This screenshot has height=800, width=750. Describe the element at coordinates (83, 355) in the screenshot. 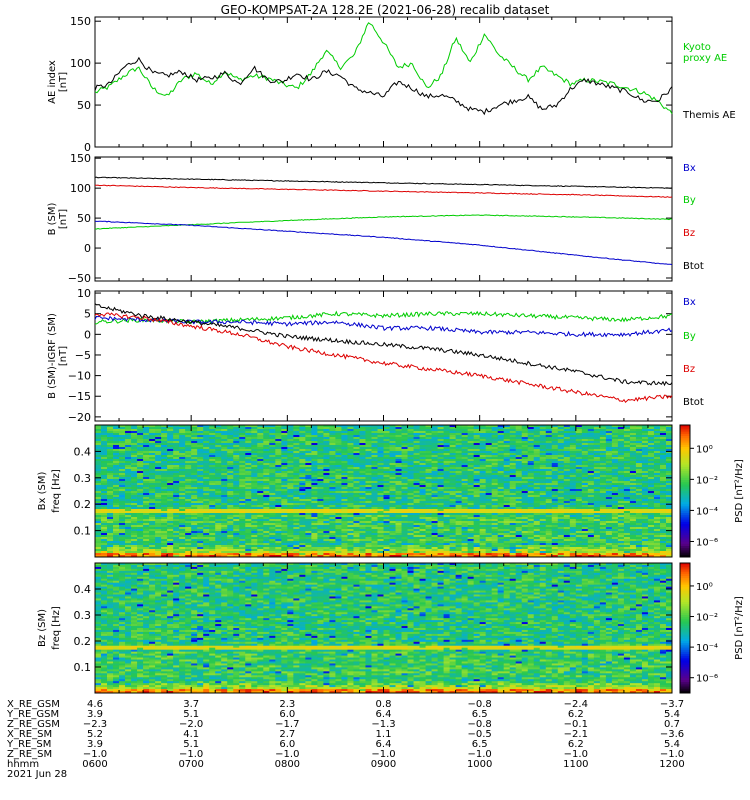

I see `y-tick-label: −5` at that location.